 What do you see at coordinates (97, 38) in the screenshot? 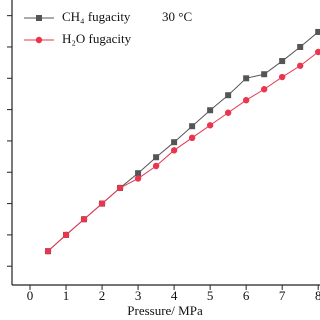
I see `legend-label: H₂O fugacity` at bounding box center [97, 38].